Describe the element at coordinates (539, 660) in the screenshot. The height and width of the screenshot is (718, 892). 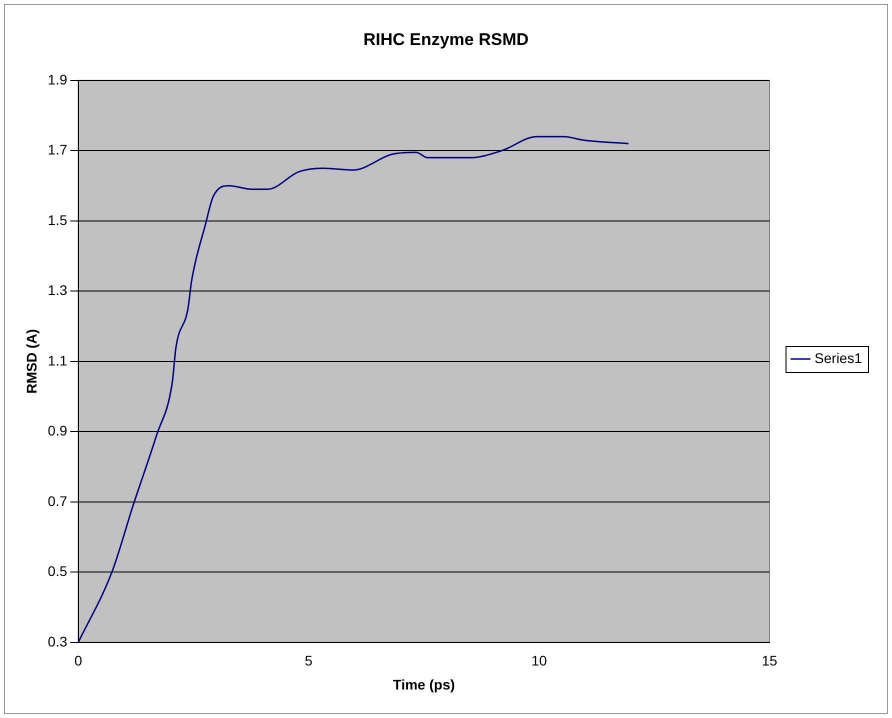
I see `x-tick-label: 10` at that location.